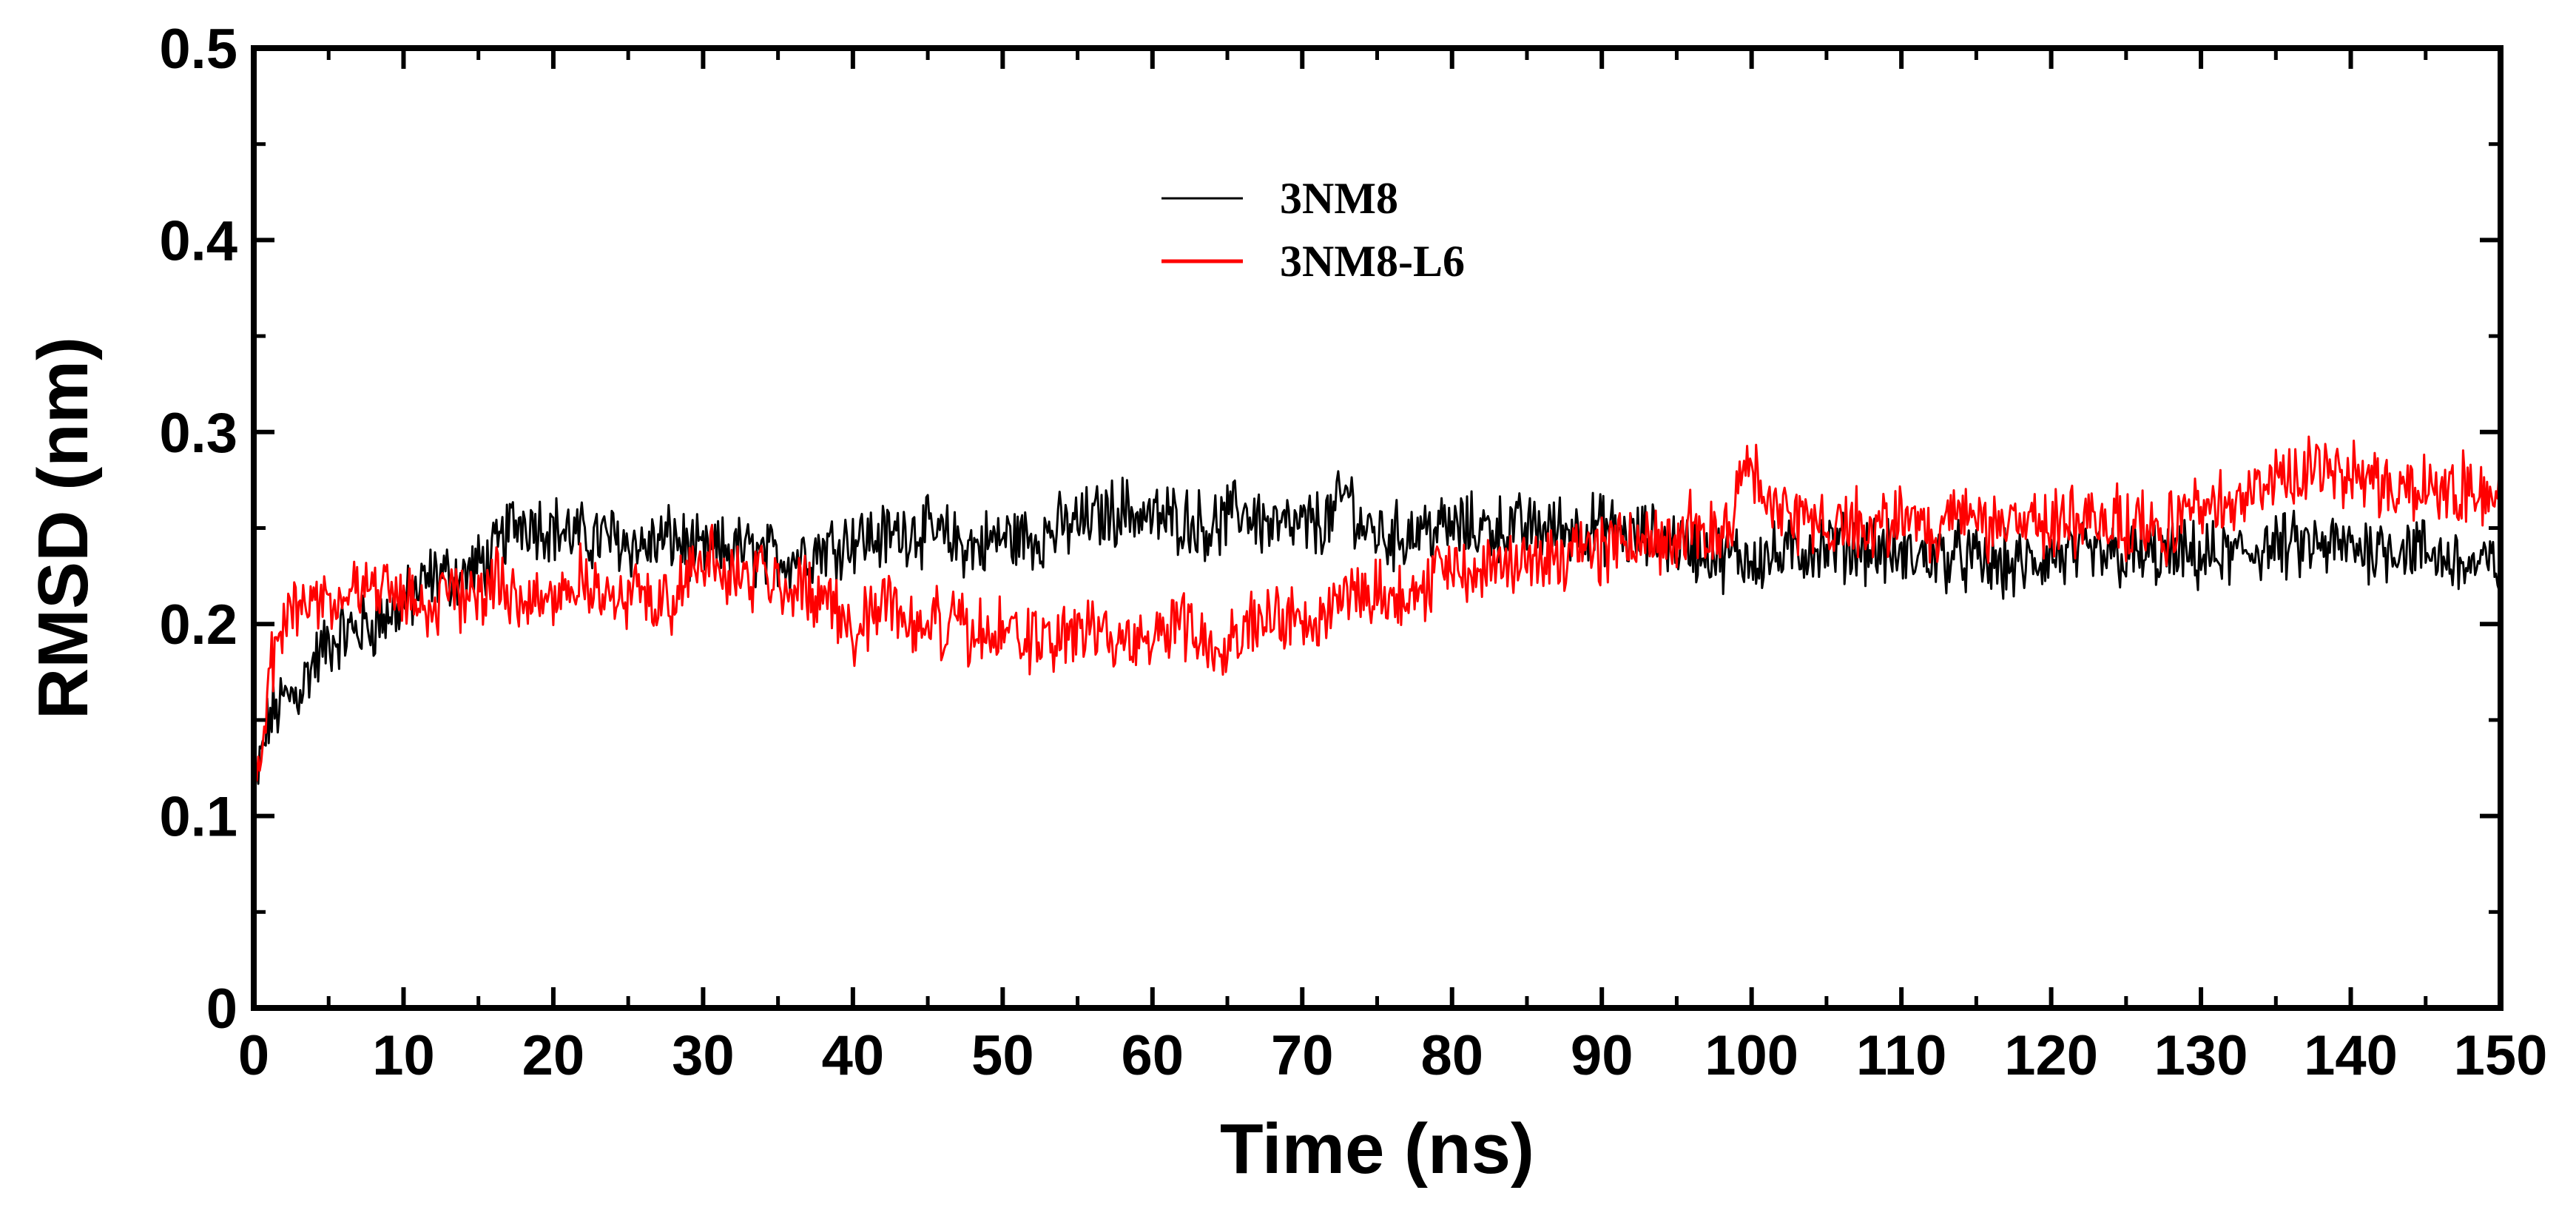 The width and height of the screenshot is (2576, 1210). What do you see at coordinates (1153, 1055) in the screenshot?
I see `x-tick-label: 60` at bounding box center [1153, 1055].